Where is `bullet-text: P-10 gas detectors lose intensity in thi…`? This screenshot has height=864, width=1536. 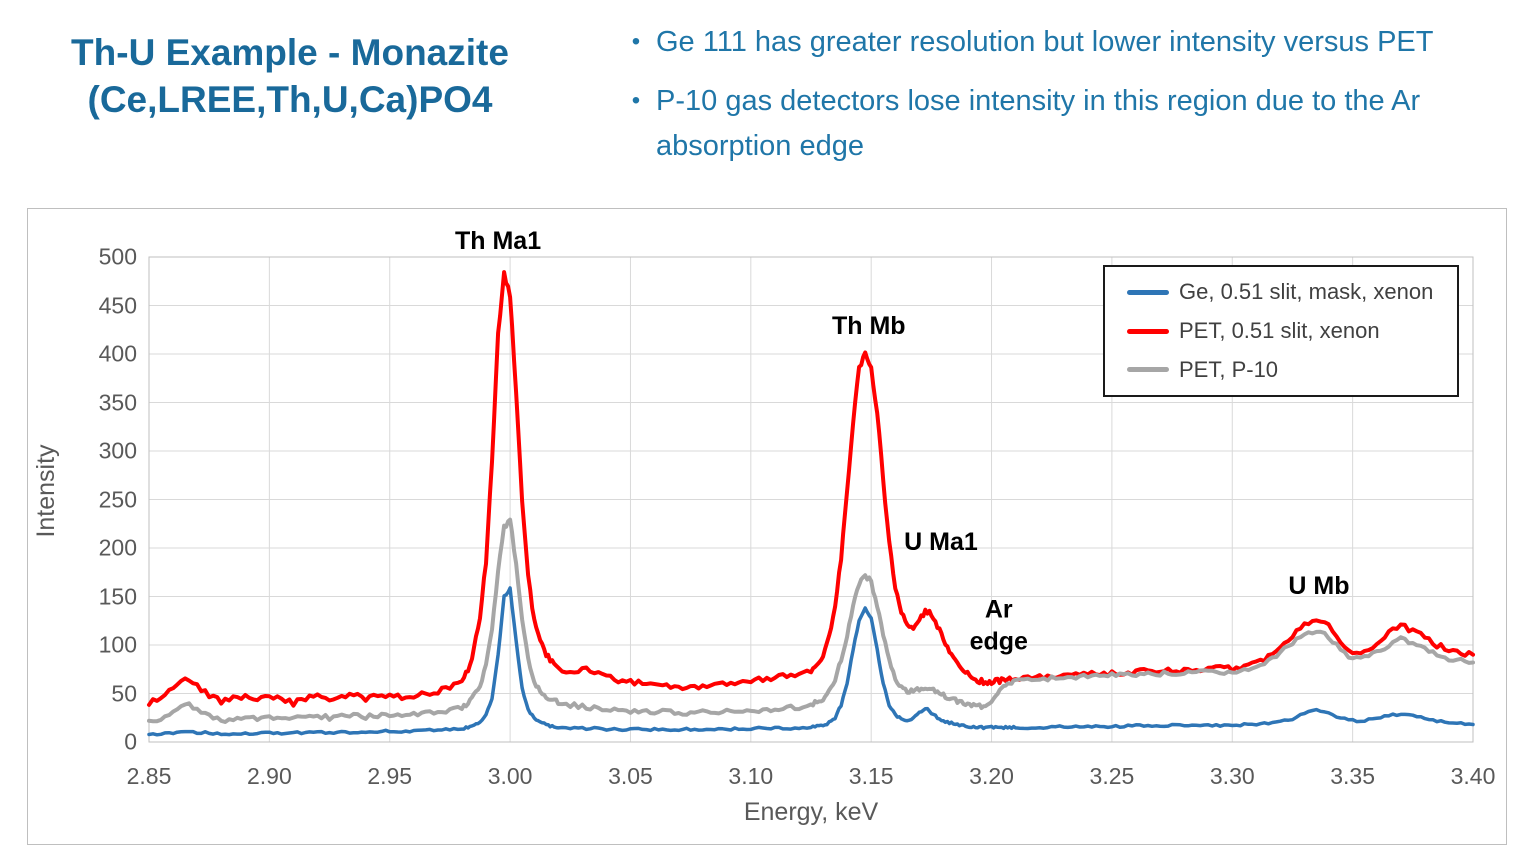 bullet-text: P-10 gas detectors lose intensity in thi… is located at coordinates (1038, 123).